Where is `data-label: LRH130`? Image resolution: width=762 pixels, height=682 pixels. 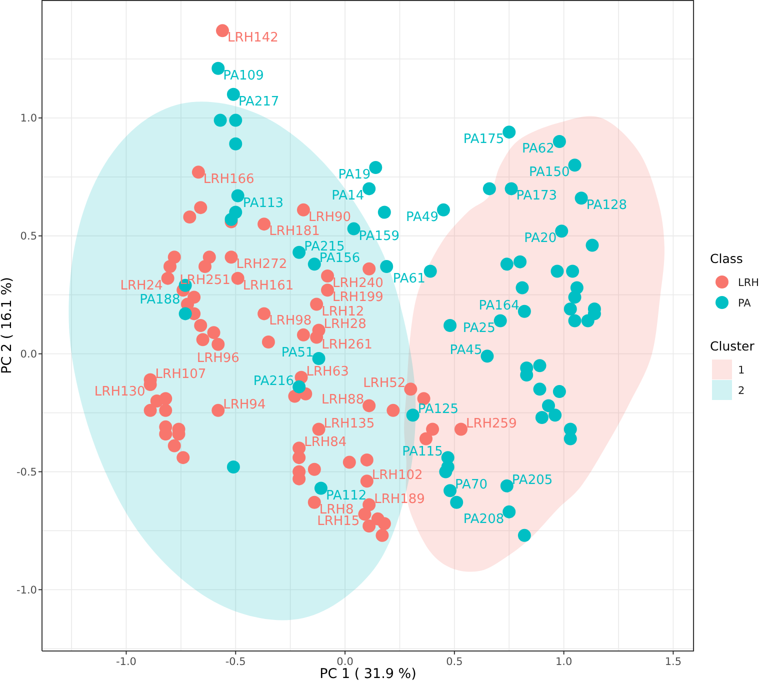
data-label: LRH130 is located at coordinates (120, 392).